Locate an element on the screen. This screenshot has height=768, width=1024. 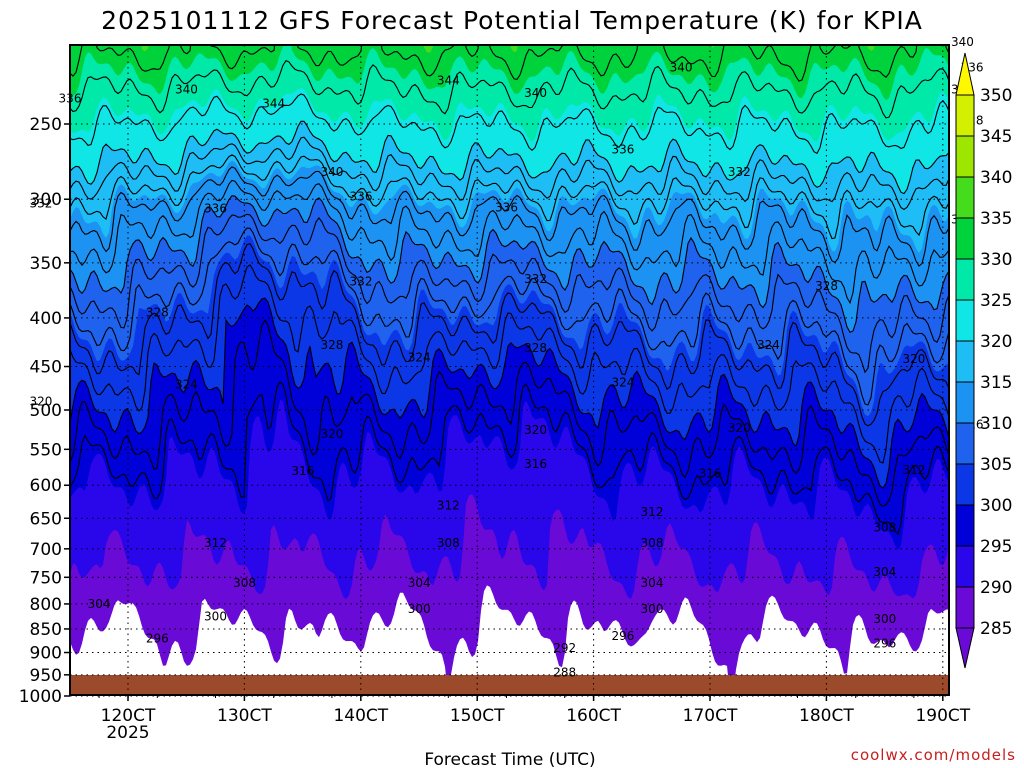
x-tick-label: 130CT is located at coordinates (244, 716).